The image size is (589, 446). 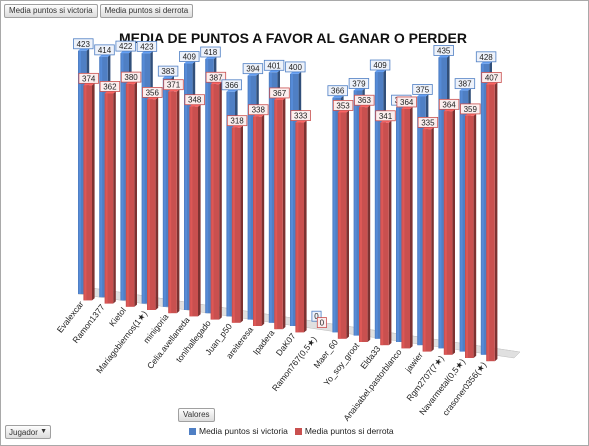 I want to click on svg-text: 383, so click(x=168, y=71).